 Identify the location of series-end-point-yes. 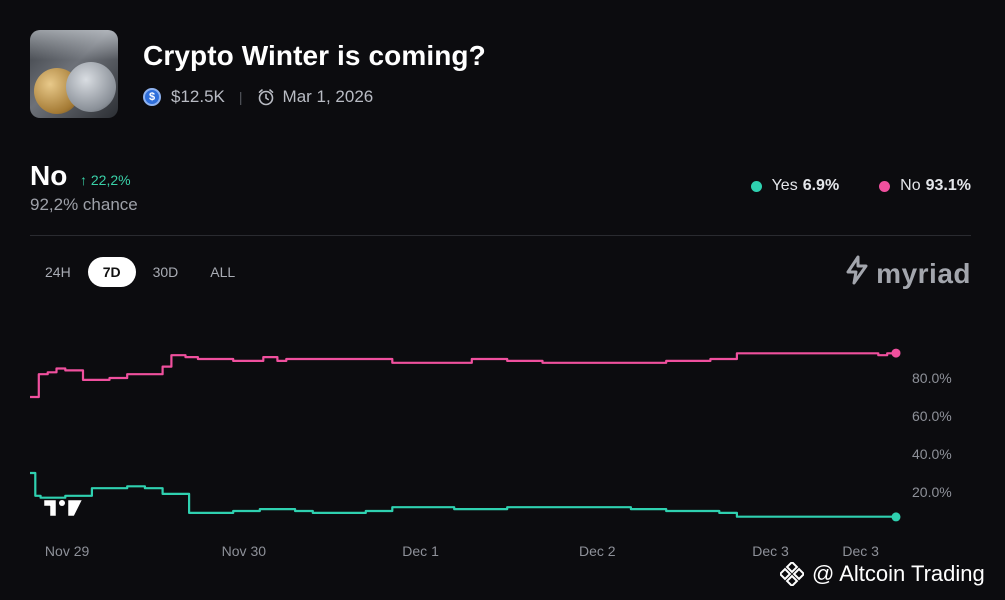
(896, 517).